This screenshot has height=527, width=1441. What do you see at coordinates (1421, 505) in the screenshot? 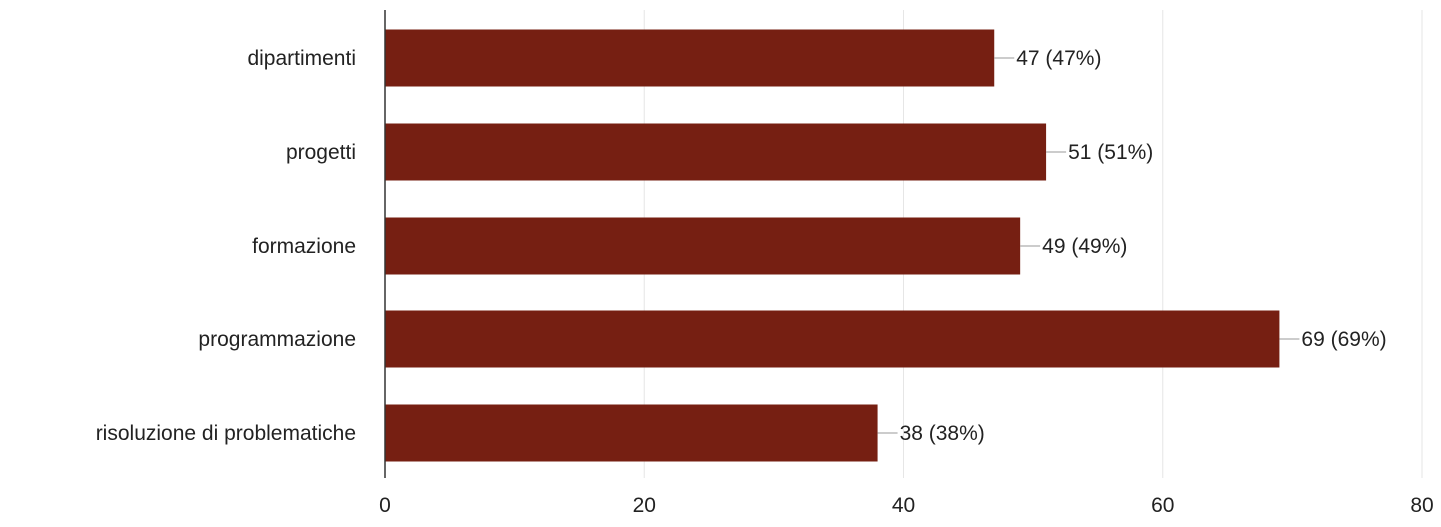
I see `x-tick-label-80: 80` at bounding box center [1421, 505].